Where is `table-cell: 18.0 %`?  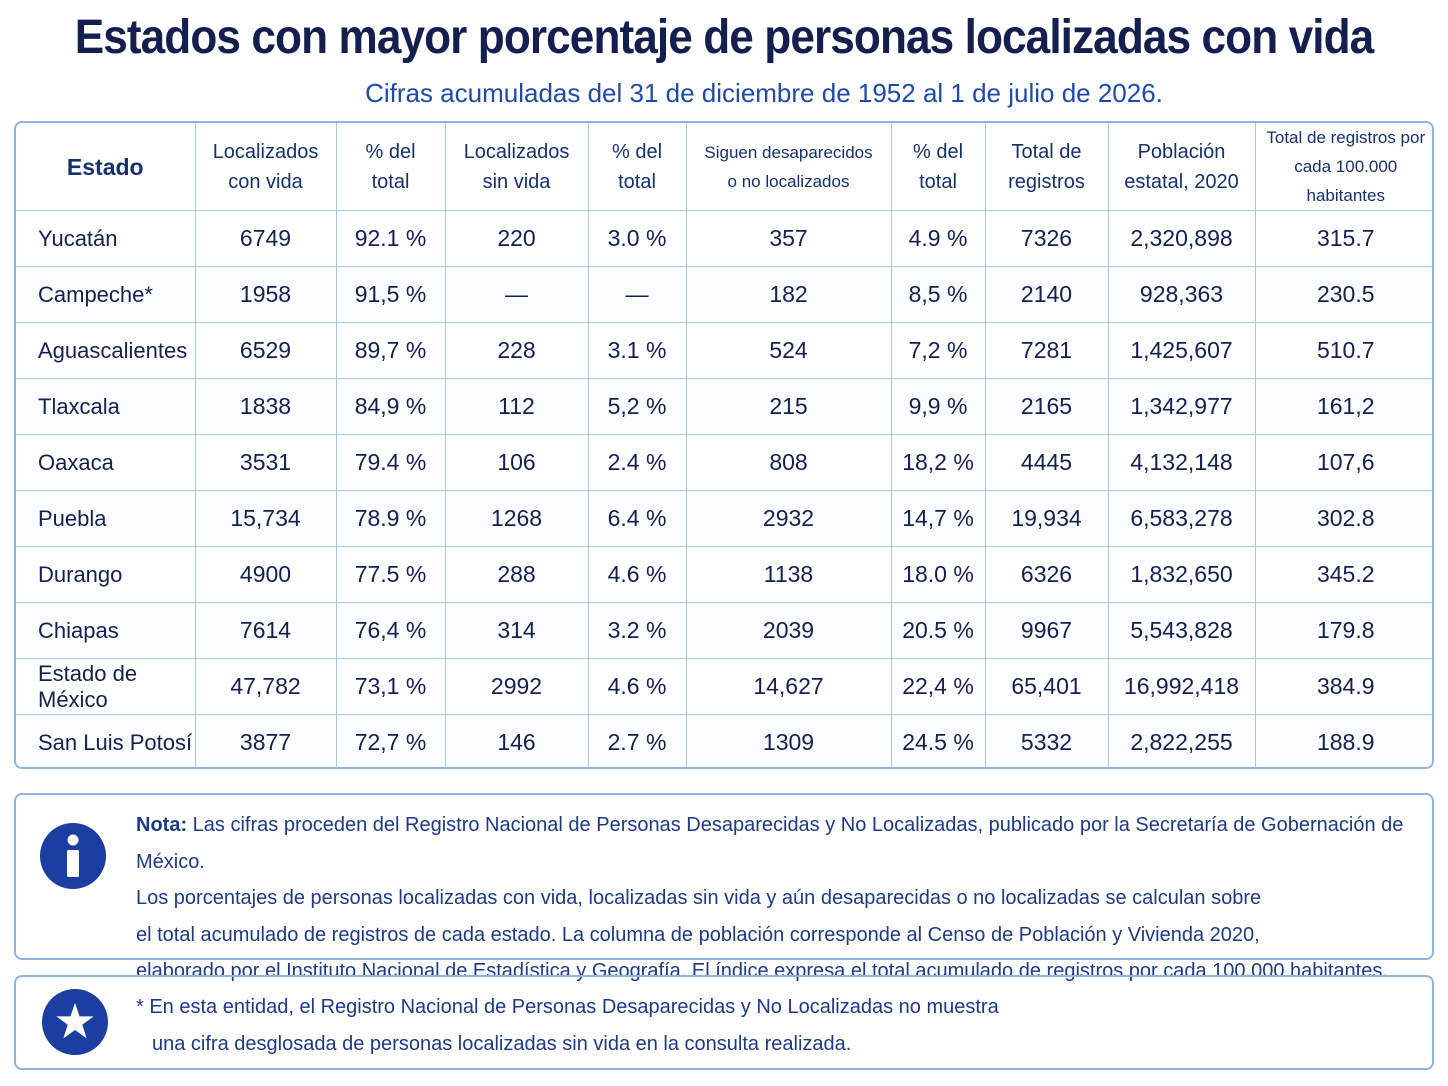
table-cell: 18.0 % is located at coordinates (938, 574).